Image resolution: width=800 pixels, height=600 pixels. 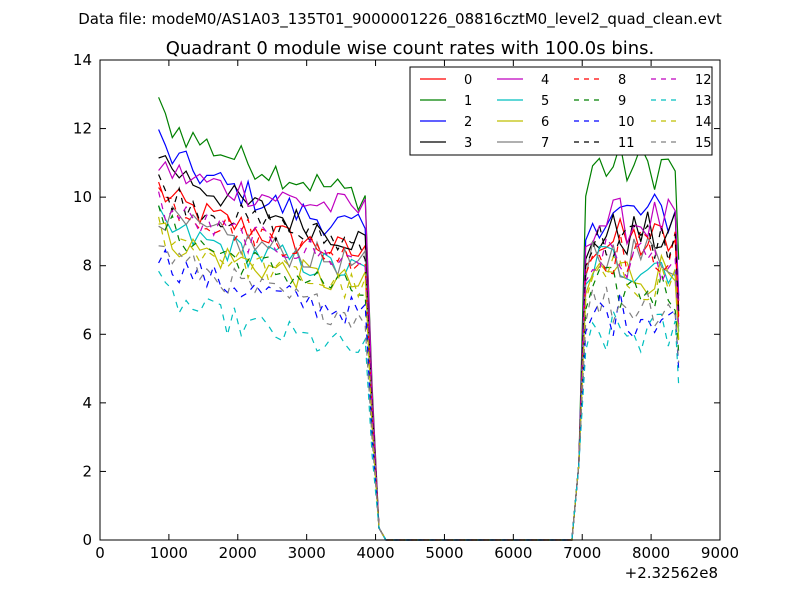 I want to click on x-offset-label: +2.32562e8, so click(x=671, y=573).